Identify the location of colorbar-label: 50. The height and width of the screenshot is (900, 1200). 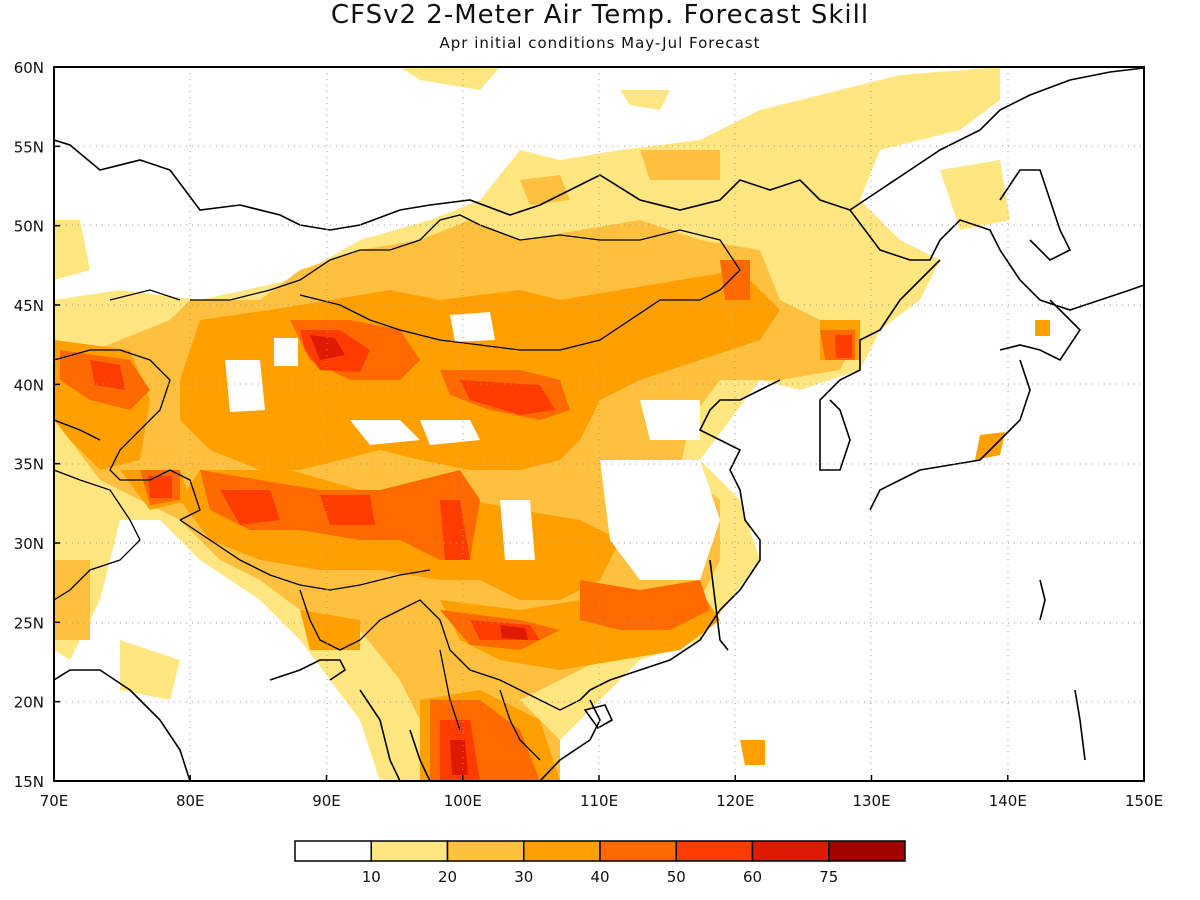
(676, 877).